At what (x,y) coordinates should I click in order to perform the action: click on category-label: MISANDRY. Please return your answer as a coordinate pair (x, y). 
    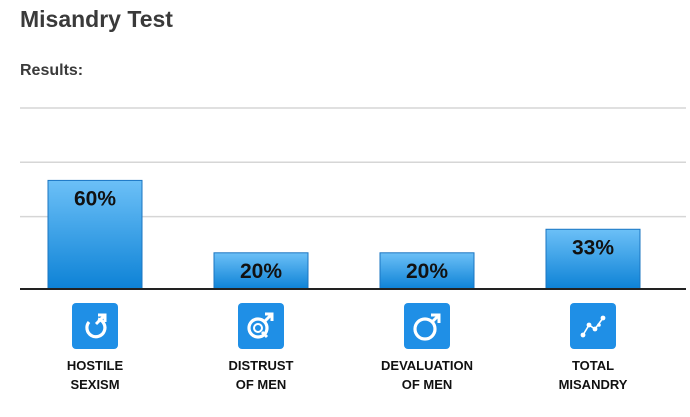
    Looking at the image, I should click on (593, 384).